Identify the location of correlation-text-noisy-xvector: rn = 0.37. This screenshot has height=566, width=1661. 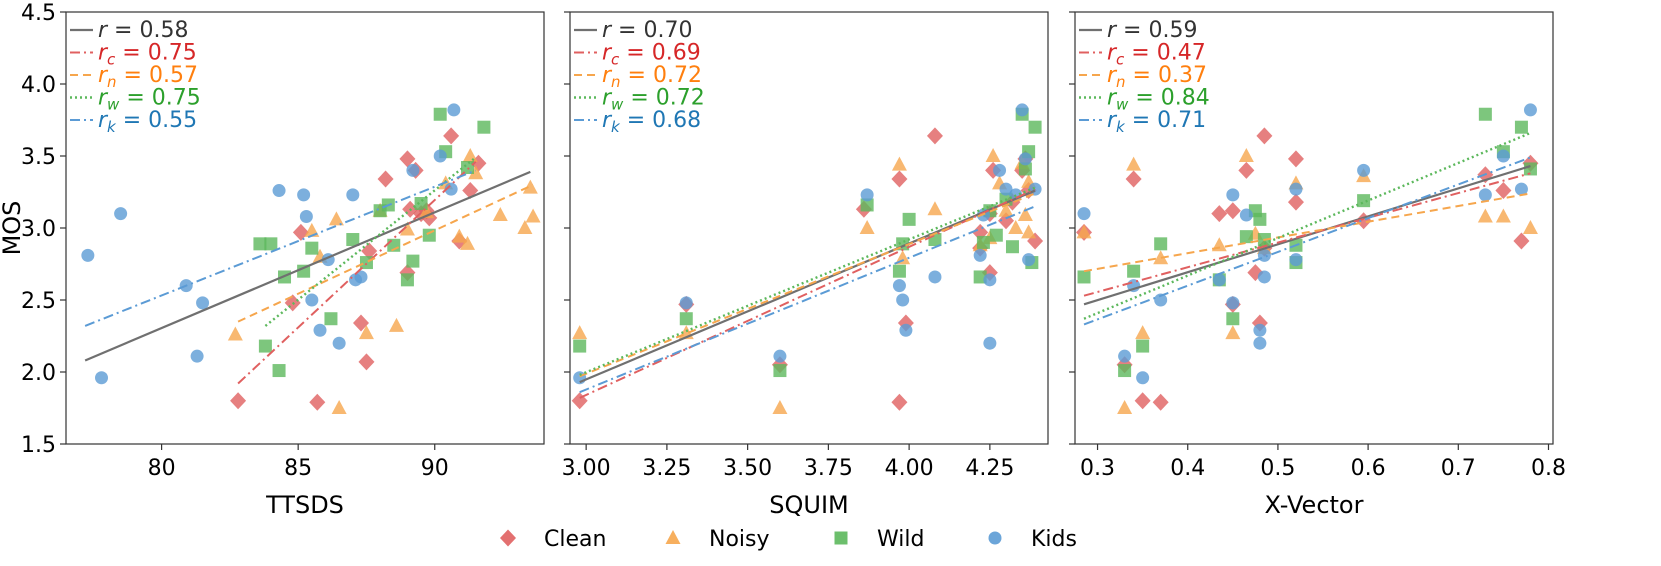
(1157, 77).